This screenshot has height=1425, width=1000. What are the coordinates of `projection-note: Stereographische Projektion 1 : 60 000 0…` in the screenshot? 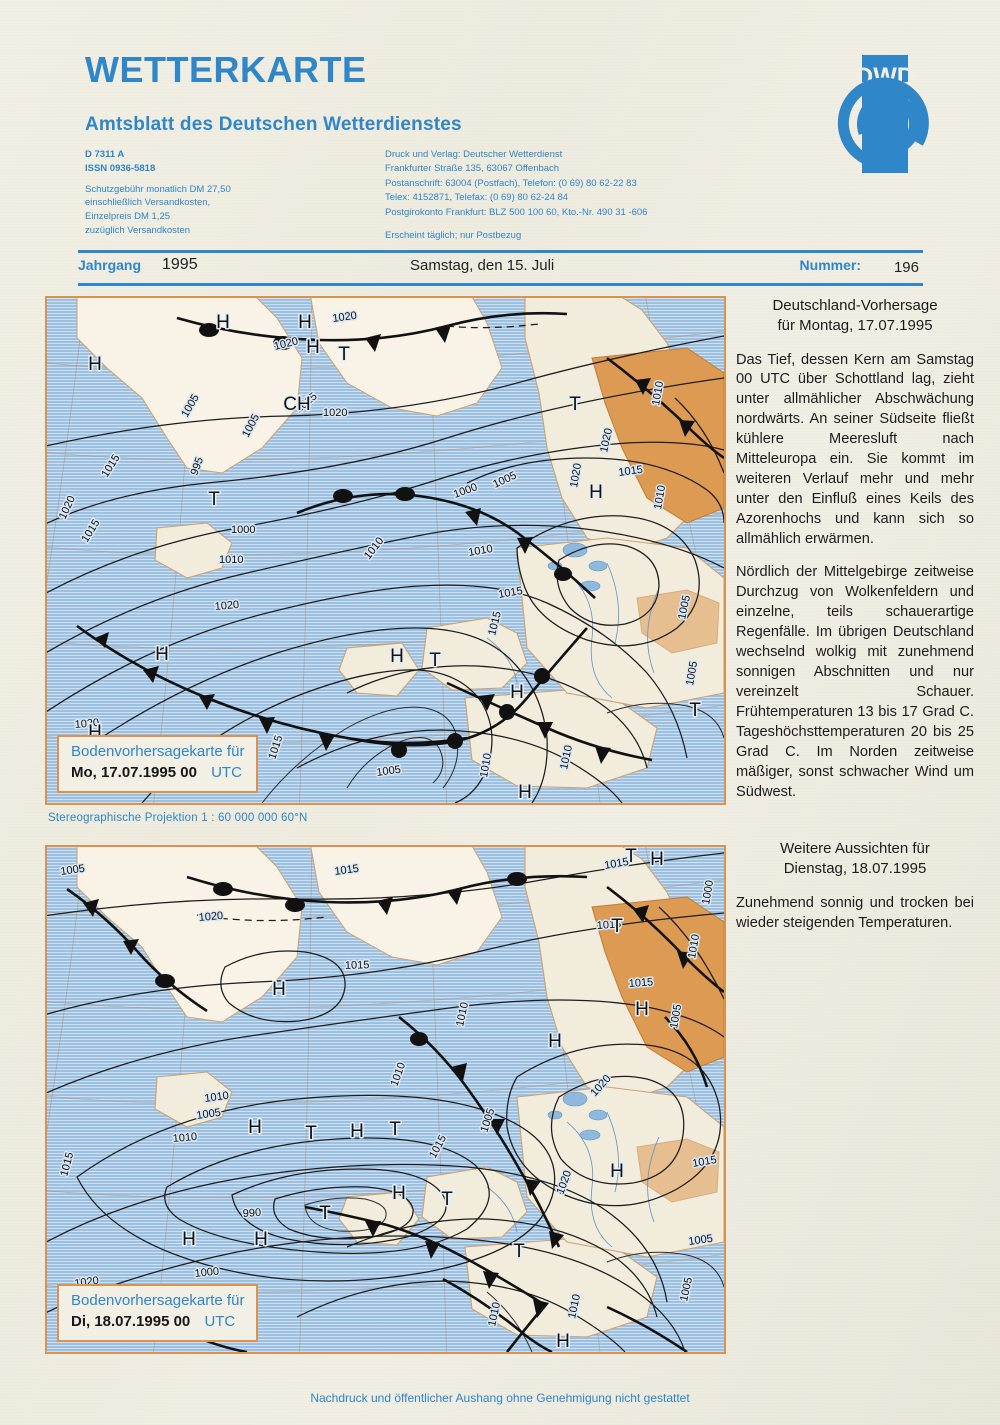 It's located at (178, 818).